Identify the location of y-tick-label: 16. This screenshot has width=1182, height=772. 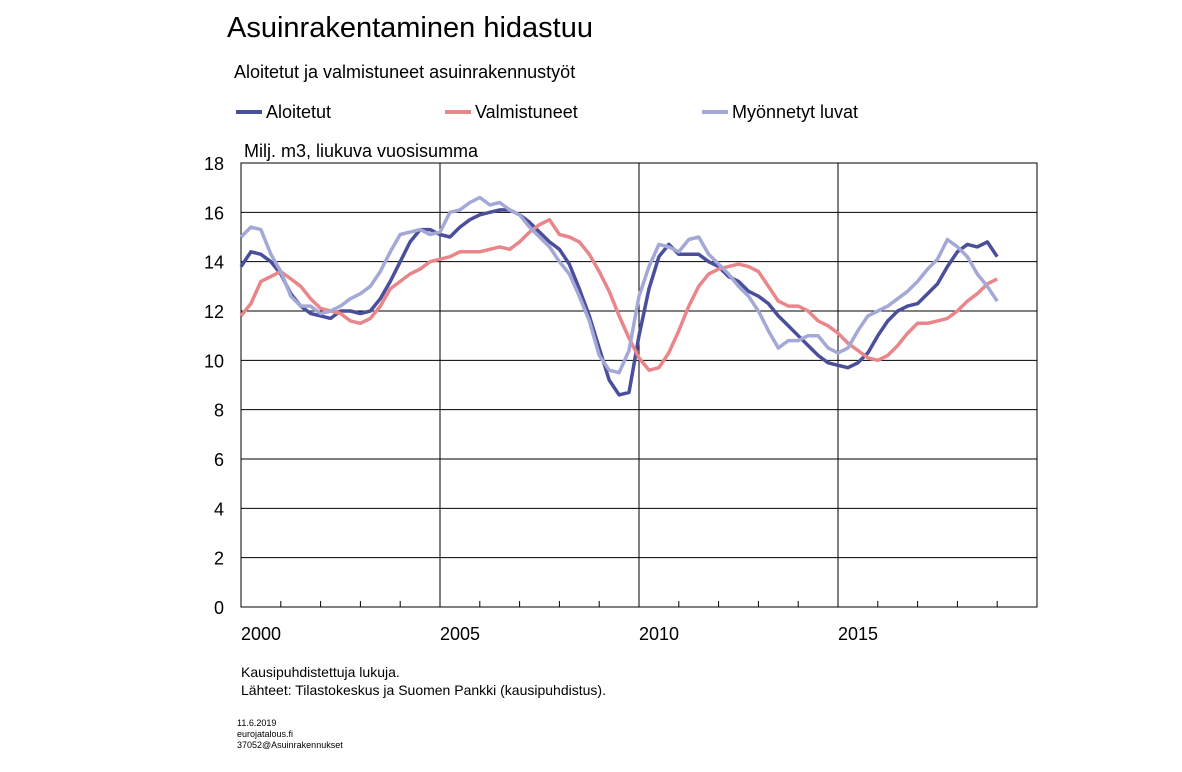
(214, 213).